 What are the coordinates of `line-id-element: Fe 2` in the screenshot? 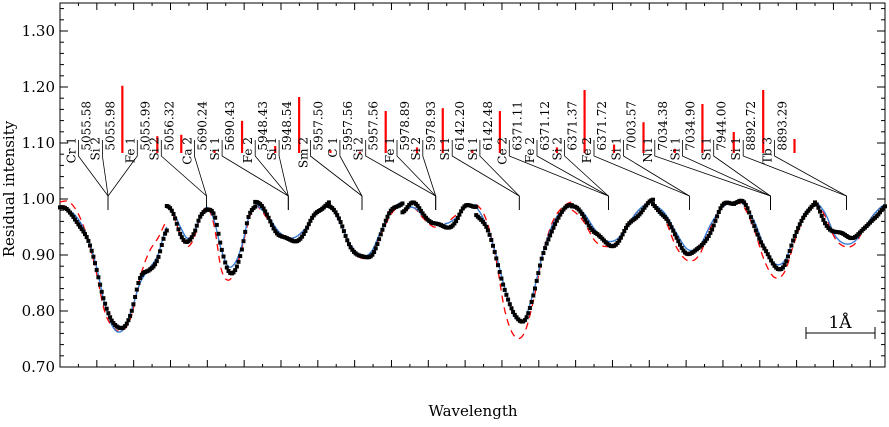 It's located at (530, 150).